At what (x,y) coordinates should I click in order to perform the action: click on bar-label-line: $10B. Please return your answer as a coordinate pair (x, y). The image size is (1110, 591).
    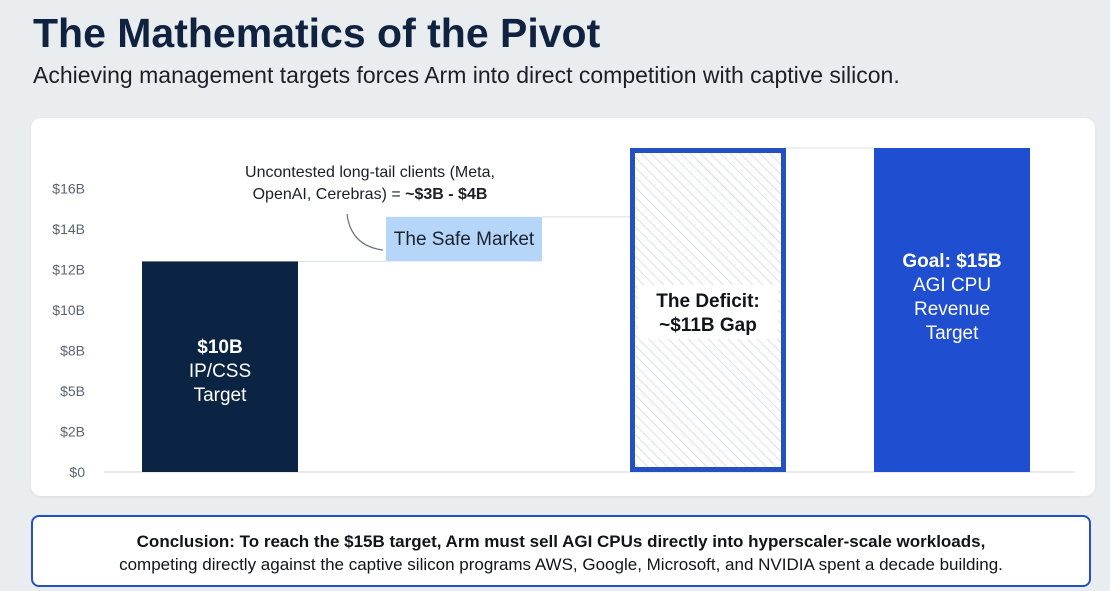
    Looking at the image, I should click on (219, 347).